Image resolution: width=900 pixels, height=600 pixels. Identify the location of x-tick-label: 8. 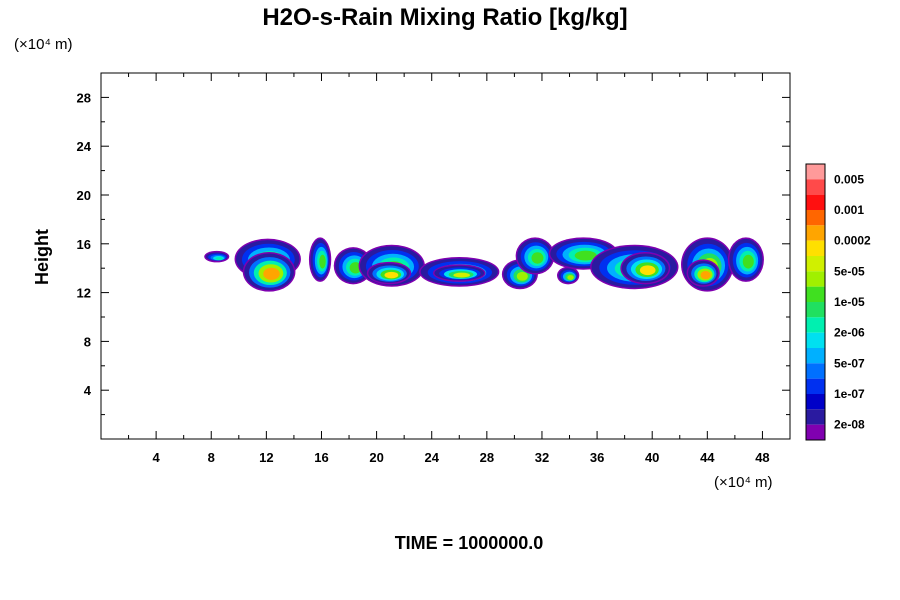
(211, 457).